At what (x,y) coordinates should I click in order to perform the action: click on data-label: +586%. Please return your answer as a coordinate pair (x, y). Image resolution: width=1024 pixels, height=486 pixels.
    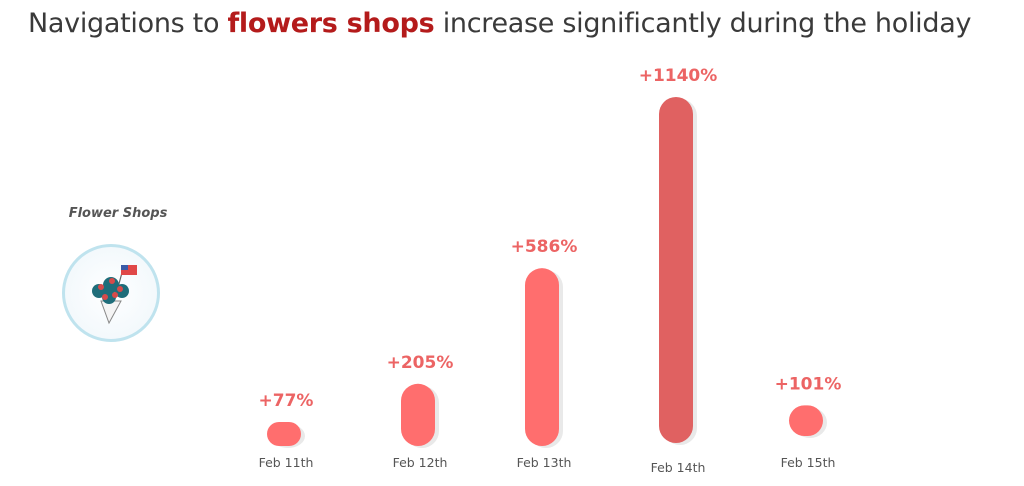
    Looking at the image, I should click on (544, 247).